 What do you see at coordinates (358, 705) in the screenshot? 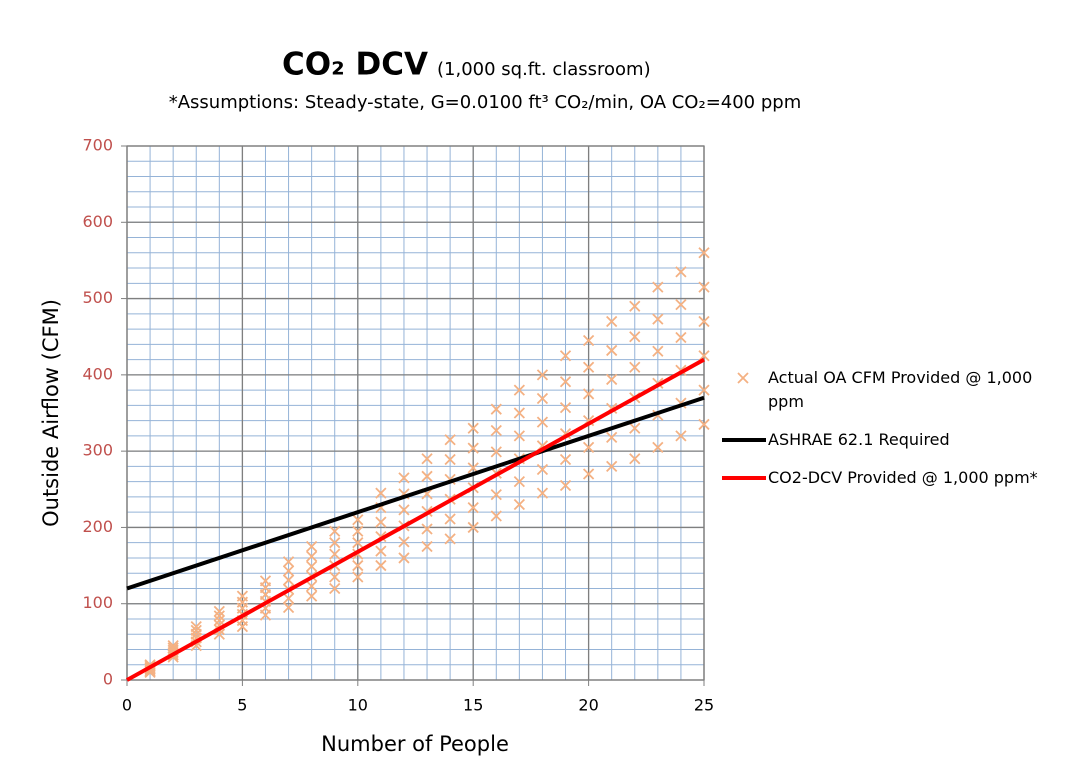
I see `x-tick-label: 10` at bounding box center [358, 705].